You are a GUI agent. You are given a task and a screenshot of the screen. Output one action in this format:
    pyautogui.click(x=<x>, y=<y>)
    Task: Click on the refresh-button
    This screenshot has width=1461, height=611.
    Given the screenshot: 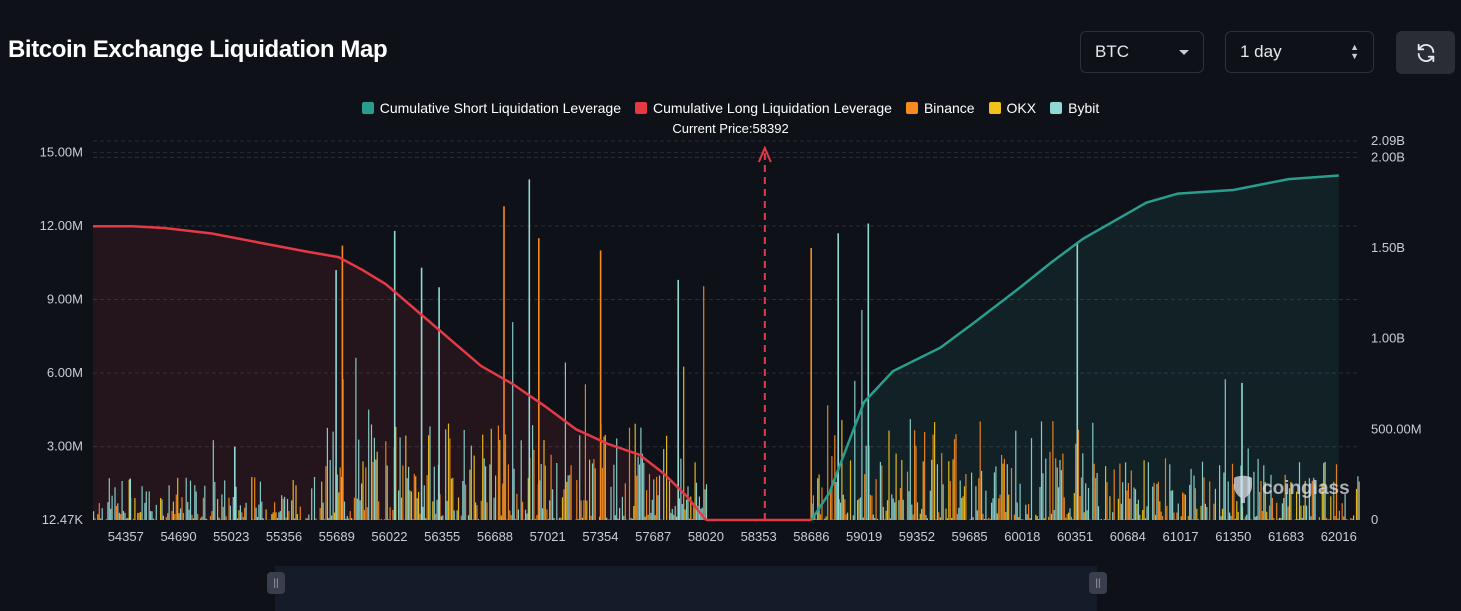 What is the action you would take?
    pyautogui.click(x=1425, y=52)
    